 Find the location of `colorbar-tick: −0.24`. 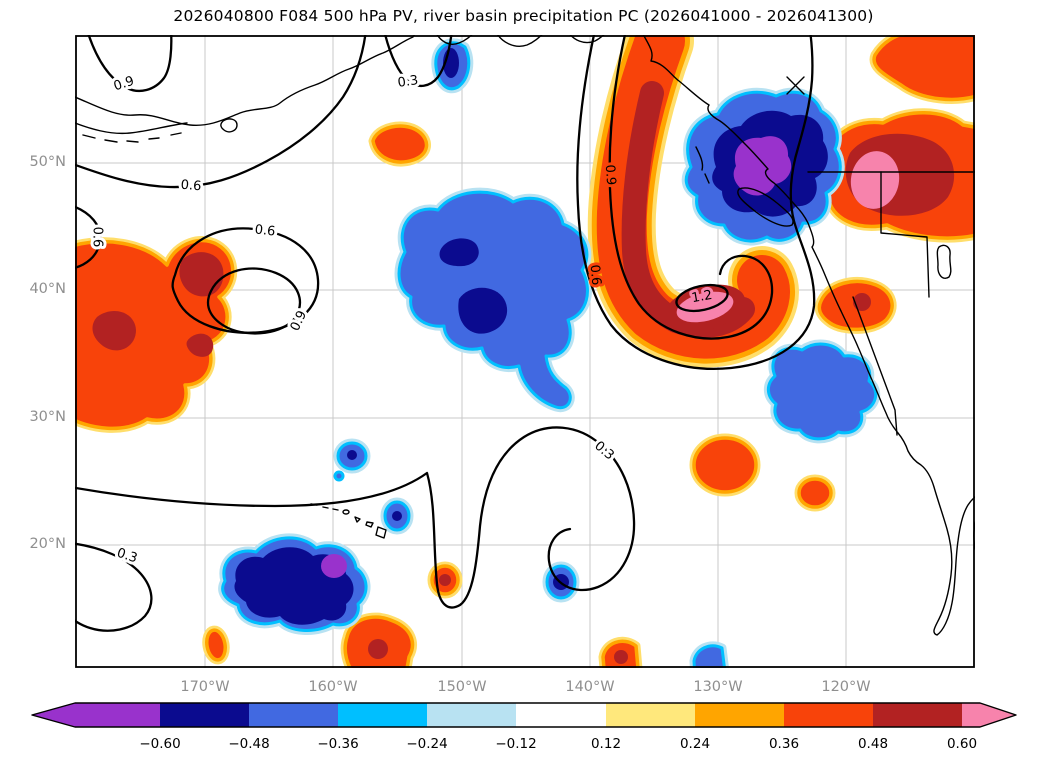

colorbar-tick: −0.24 is located at coordinates (426, 744).